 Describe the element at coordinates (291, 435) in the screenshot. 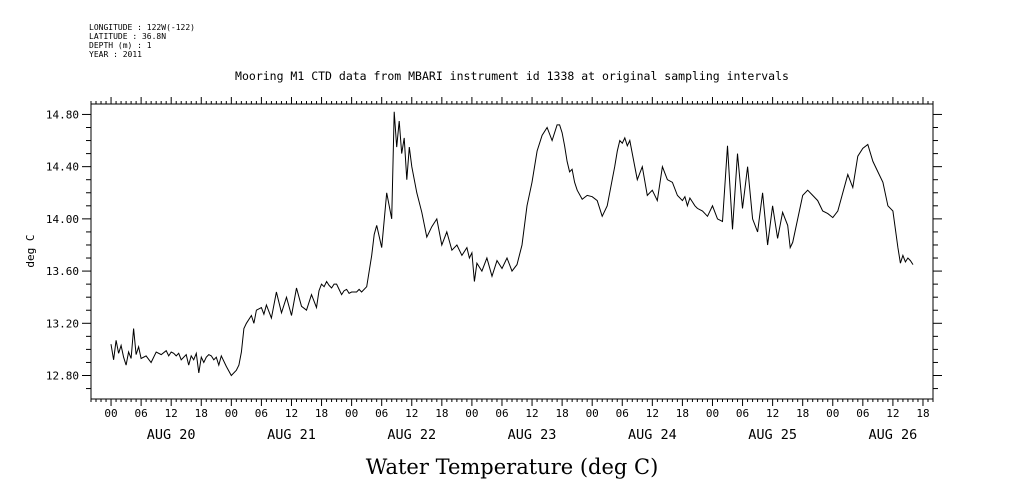

I see `day-label: AUG 21` at that location.